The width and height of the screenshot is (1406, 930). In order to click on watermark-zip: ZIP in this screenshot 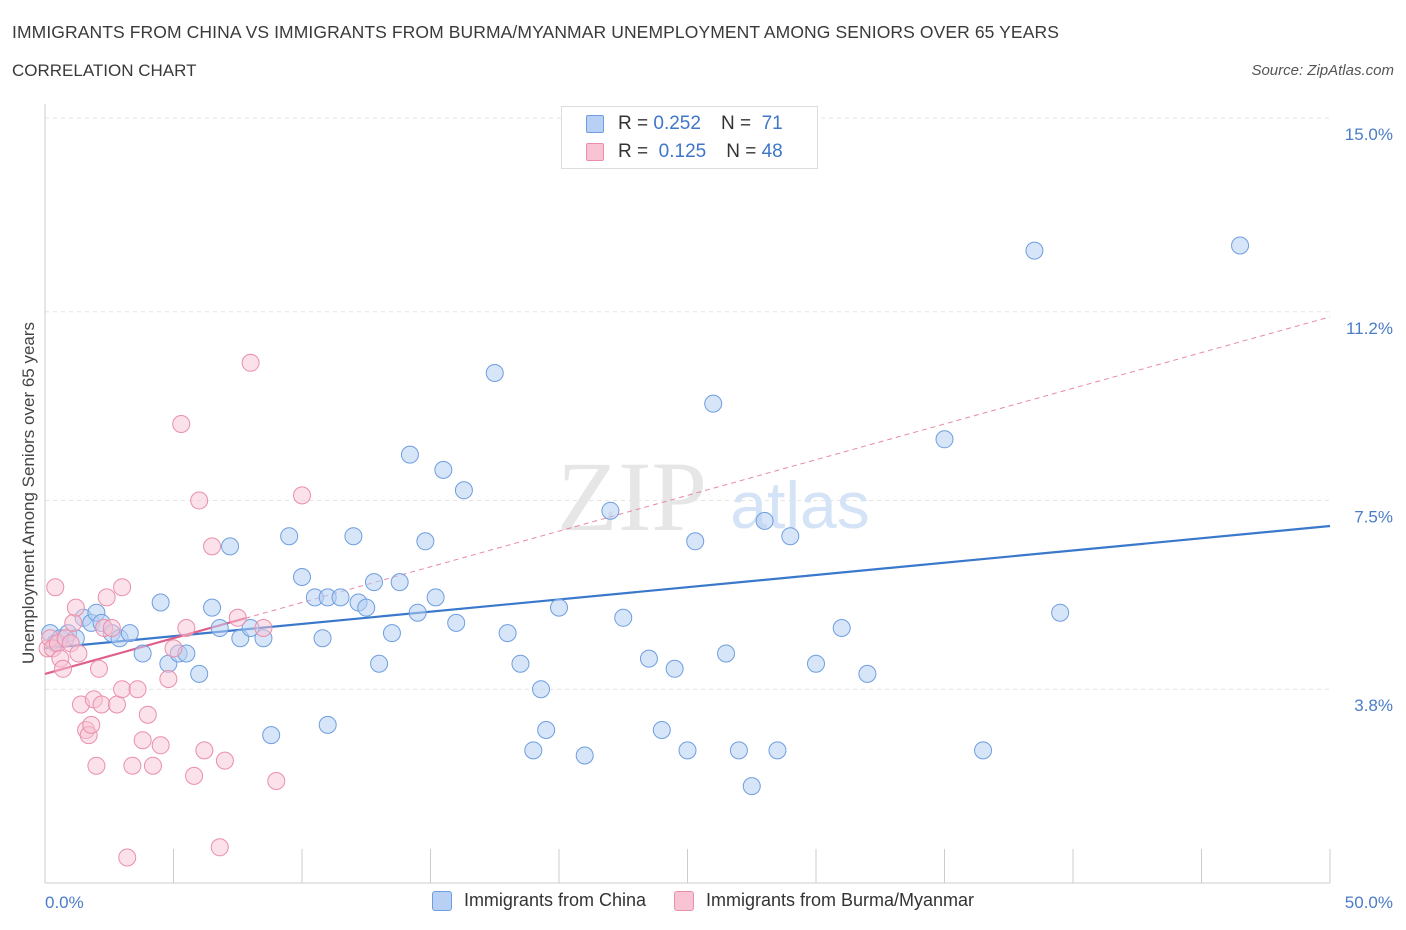, I will do `click(632, 496)`.